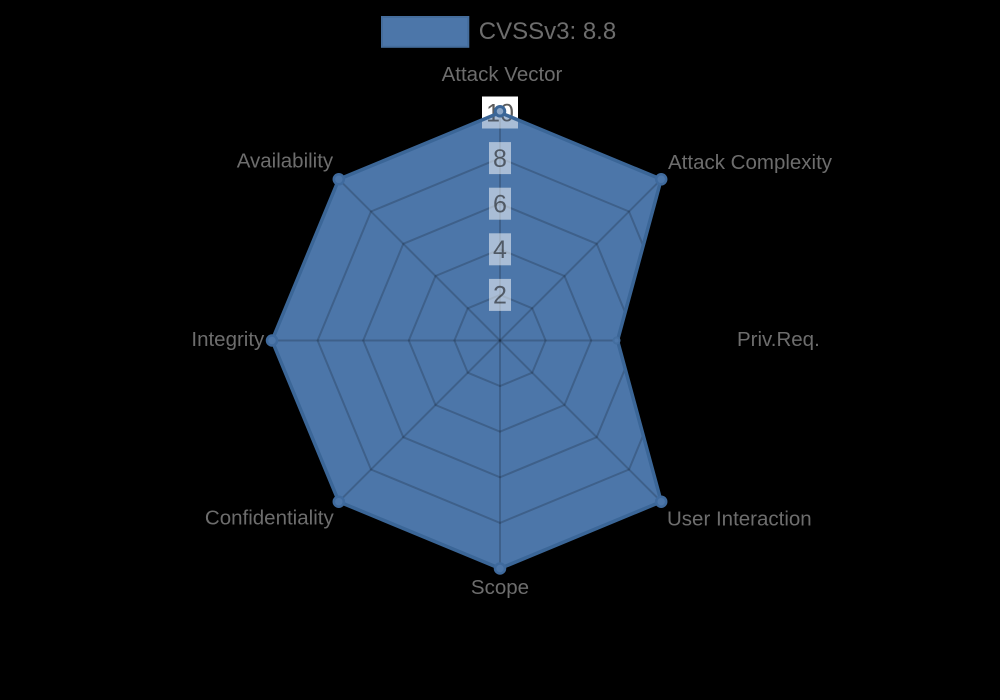 The image size is (1000, 700). What do you see at coordinates (500, 205) in the screenshot?
I see `svg-text: 6` at bounding box center [500, 205].